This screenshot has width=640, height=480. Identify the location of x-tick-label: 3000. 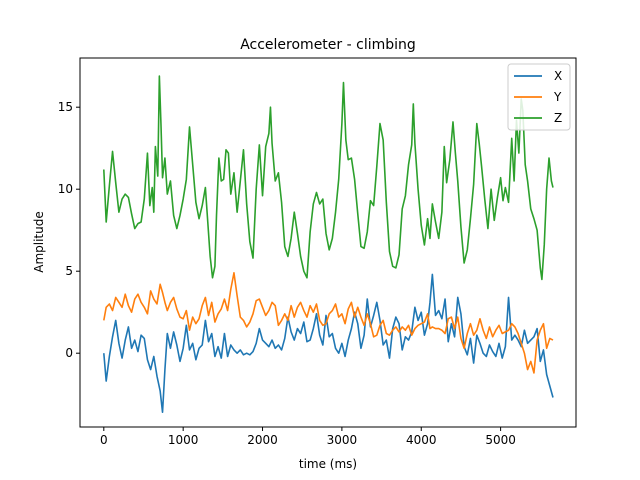
(342, 440).